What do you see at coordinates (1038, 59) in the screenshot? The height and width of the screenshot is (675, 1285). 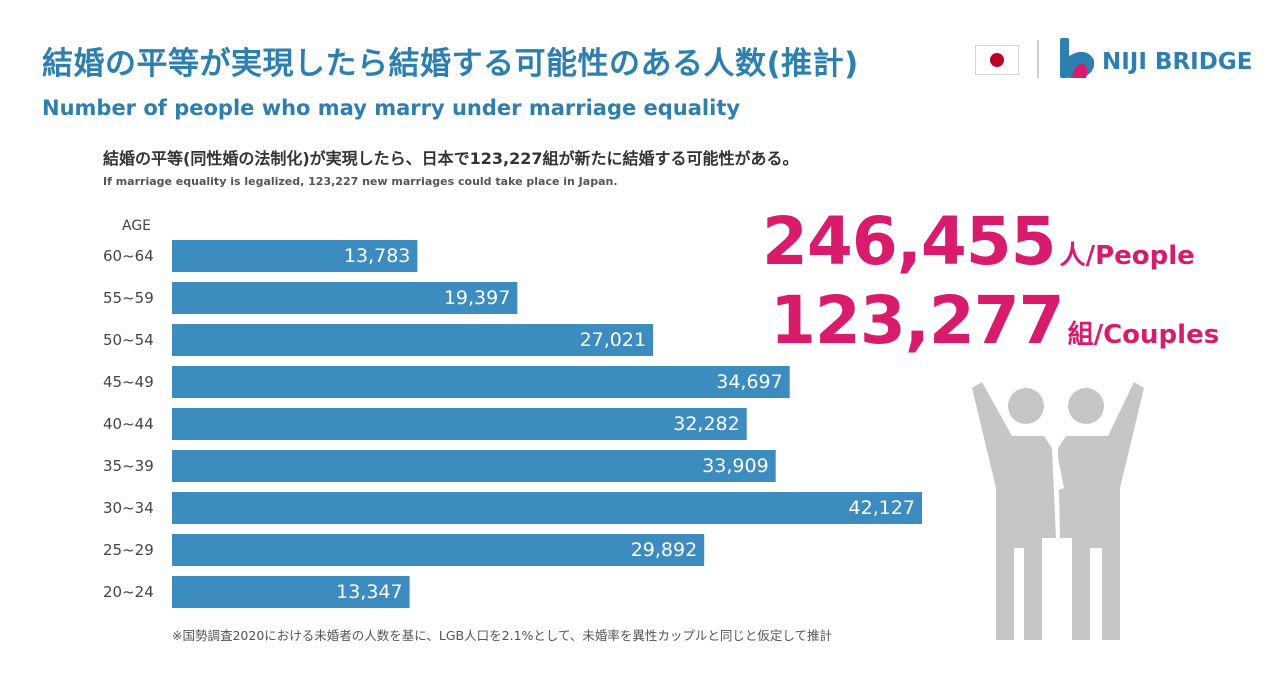 I see `header-divider` at bounding box center [1038, 59].